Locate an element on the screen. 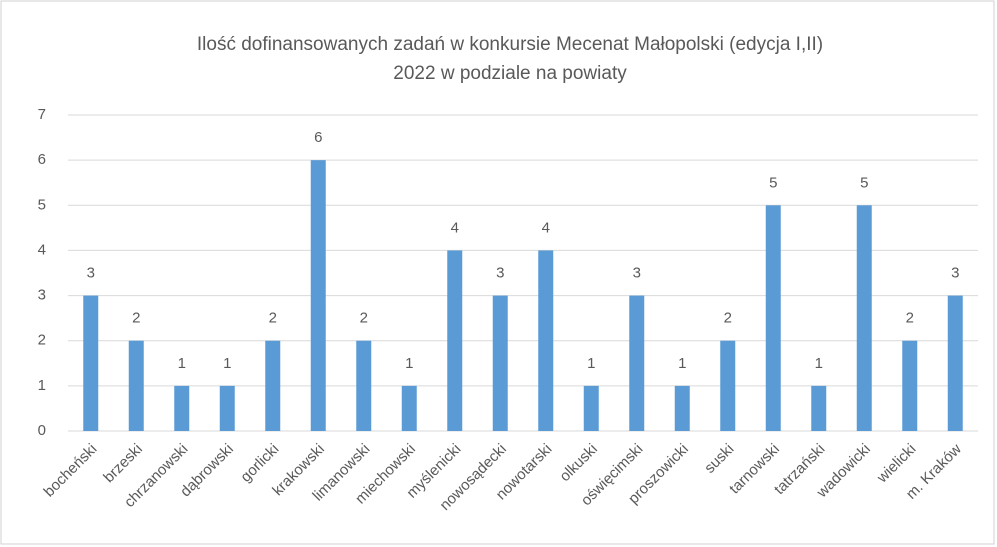  y-tick-label: 6 is located at coordinates (42, 159).